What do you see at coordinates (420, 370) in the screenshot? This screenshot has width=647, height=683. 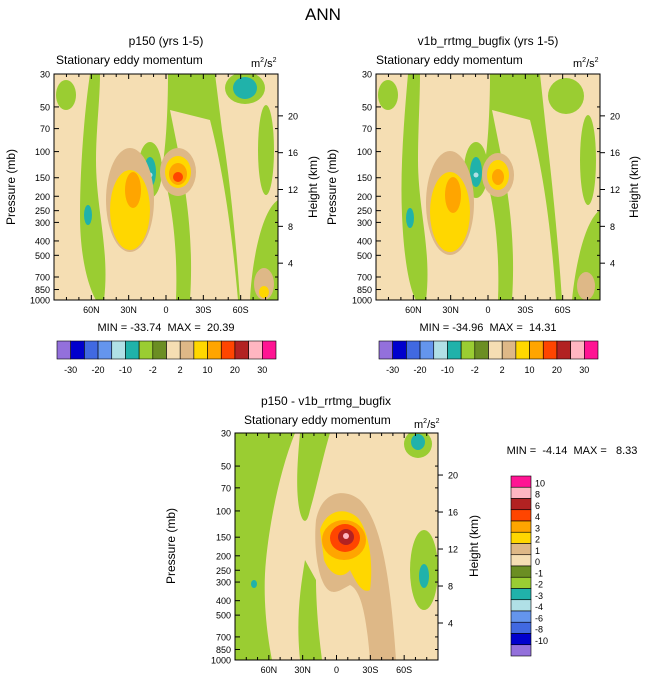 I see `colorbar-label: -20` at bounding box center [420, 370].